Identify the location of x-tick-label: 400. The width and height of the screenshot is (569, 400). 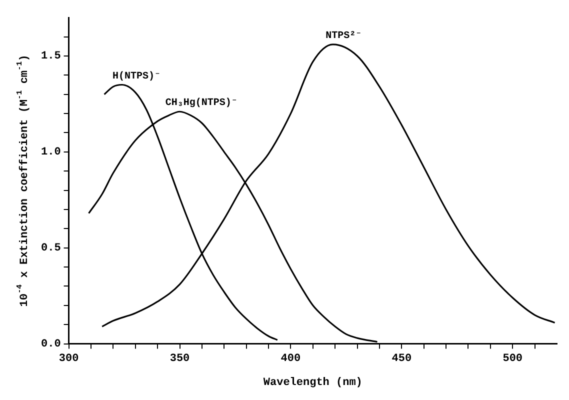
(290, 359).